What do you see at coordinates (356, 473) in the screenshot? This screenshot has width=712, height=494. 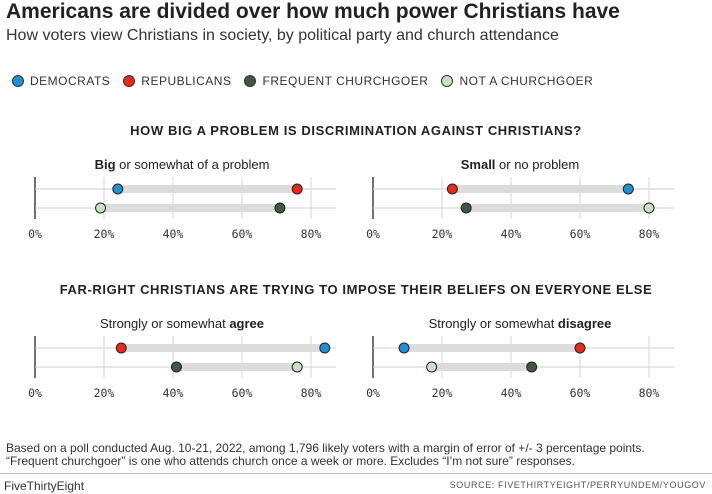 I see `footer-divider` at bounding box center [356, 473].